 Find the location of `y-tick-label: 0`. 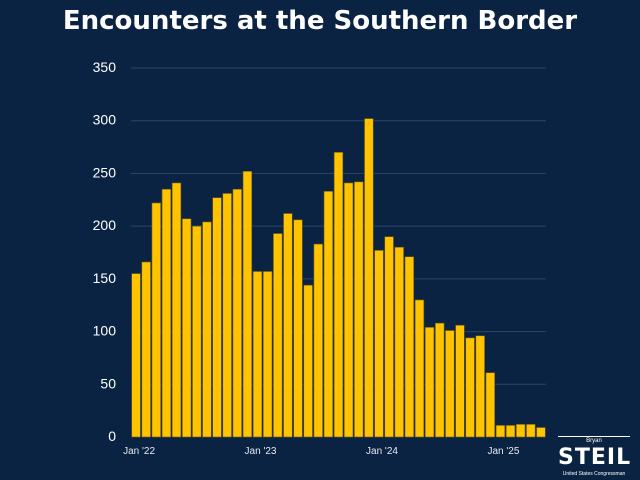

y-tick-label: 0 is located at coordinates (112, 436).